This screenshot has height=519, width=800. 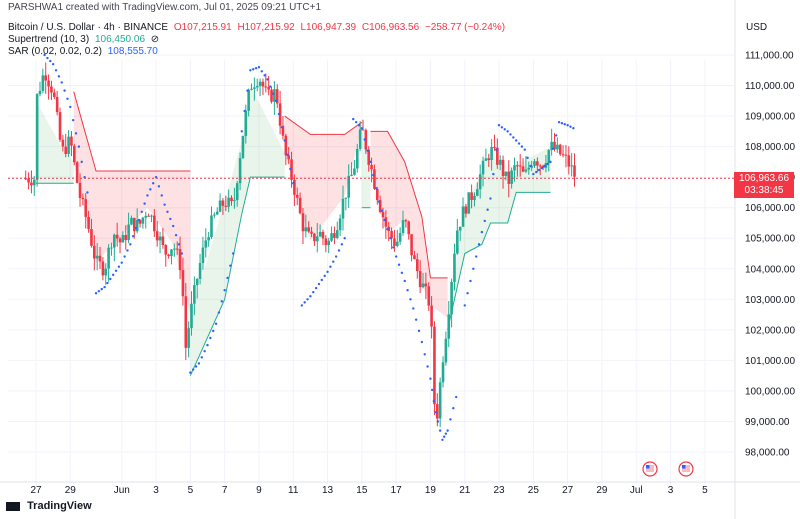 I want to click on sar-value: 108,555.70, so click(x=132, y=51).